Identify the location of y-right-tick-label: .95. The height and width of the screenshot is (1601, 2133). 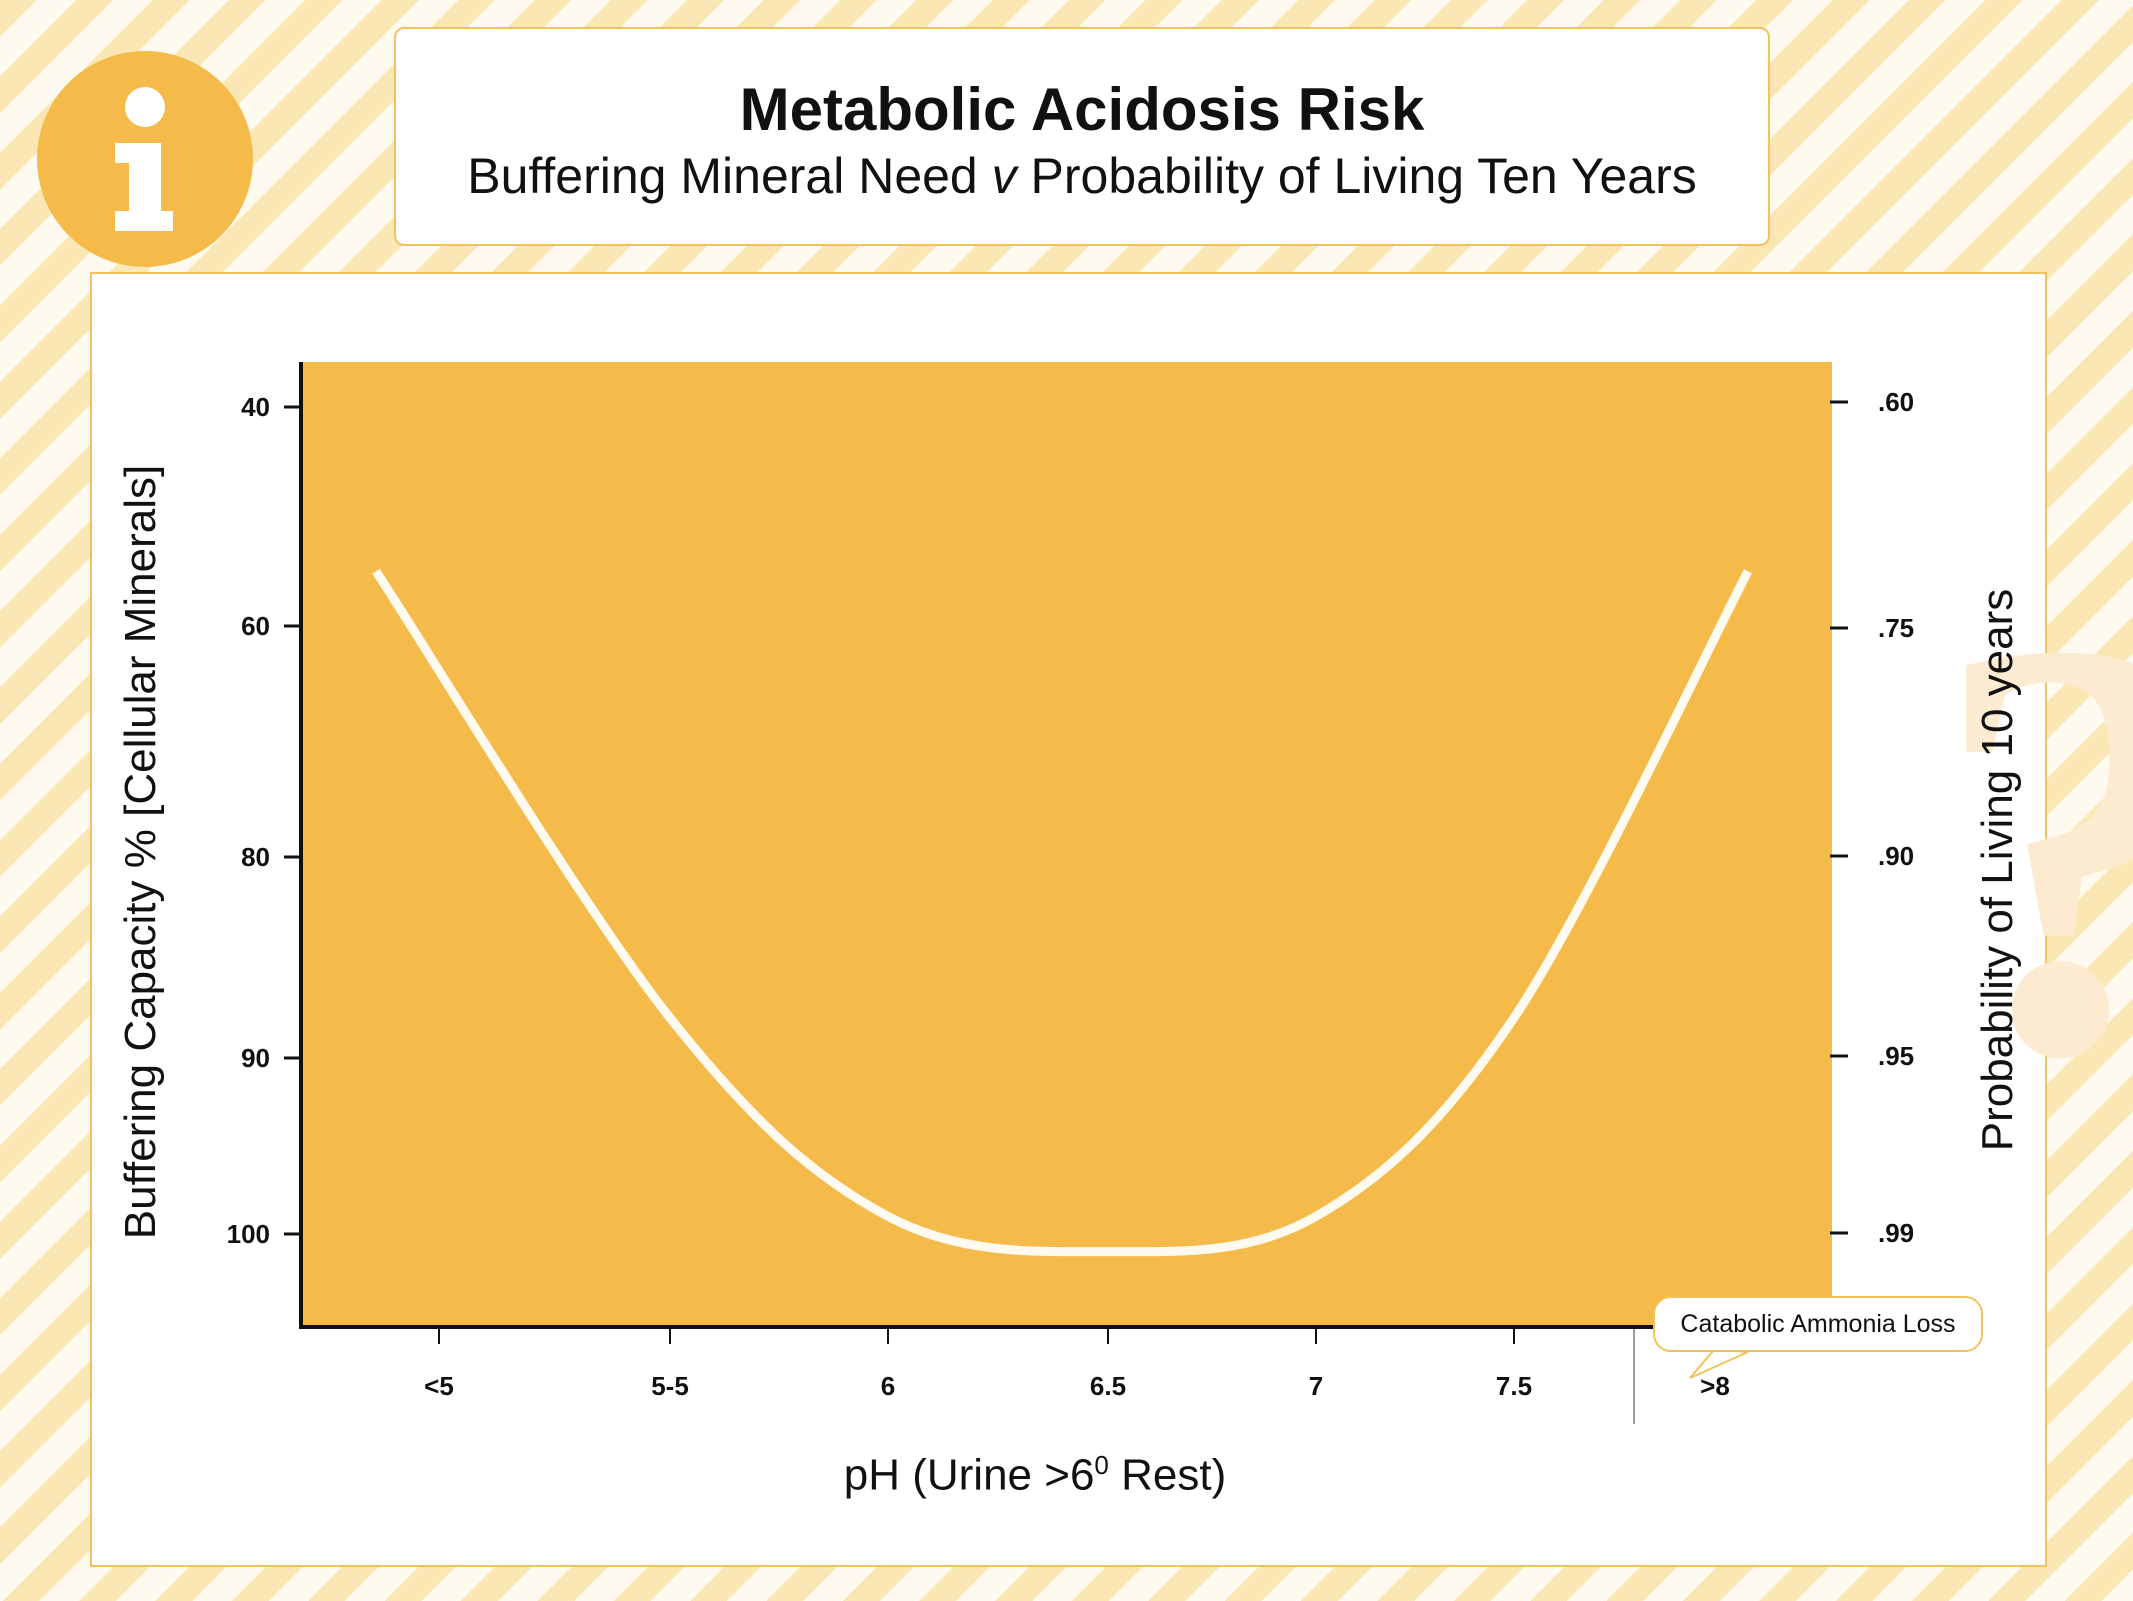
(1896, 1056).